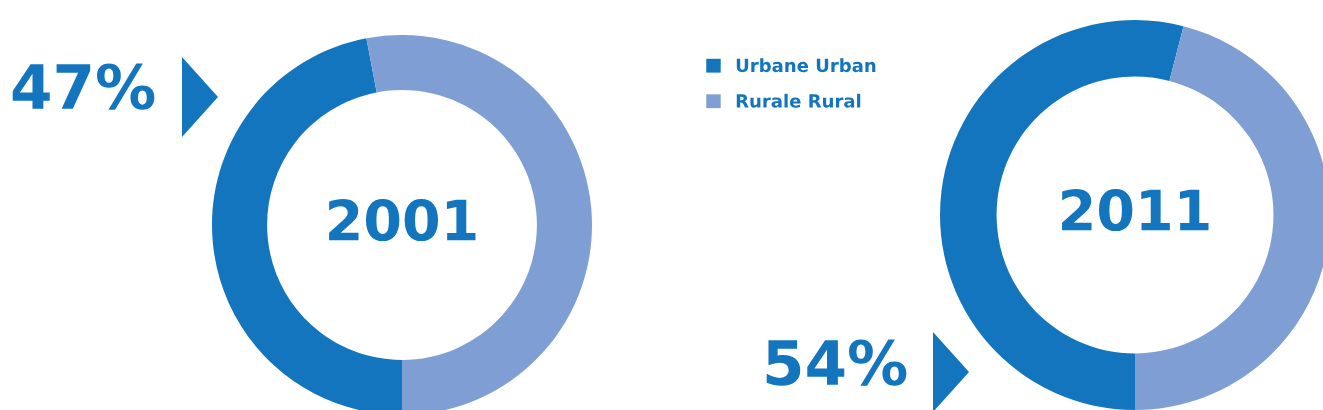 The width and height of the screenshot is (1323, 410). I want to click on text: 2011, so click(1135, 210).